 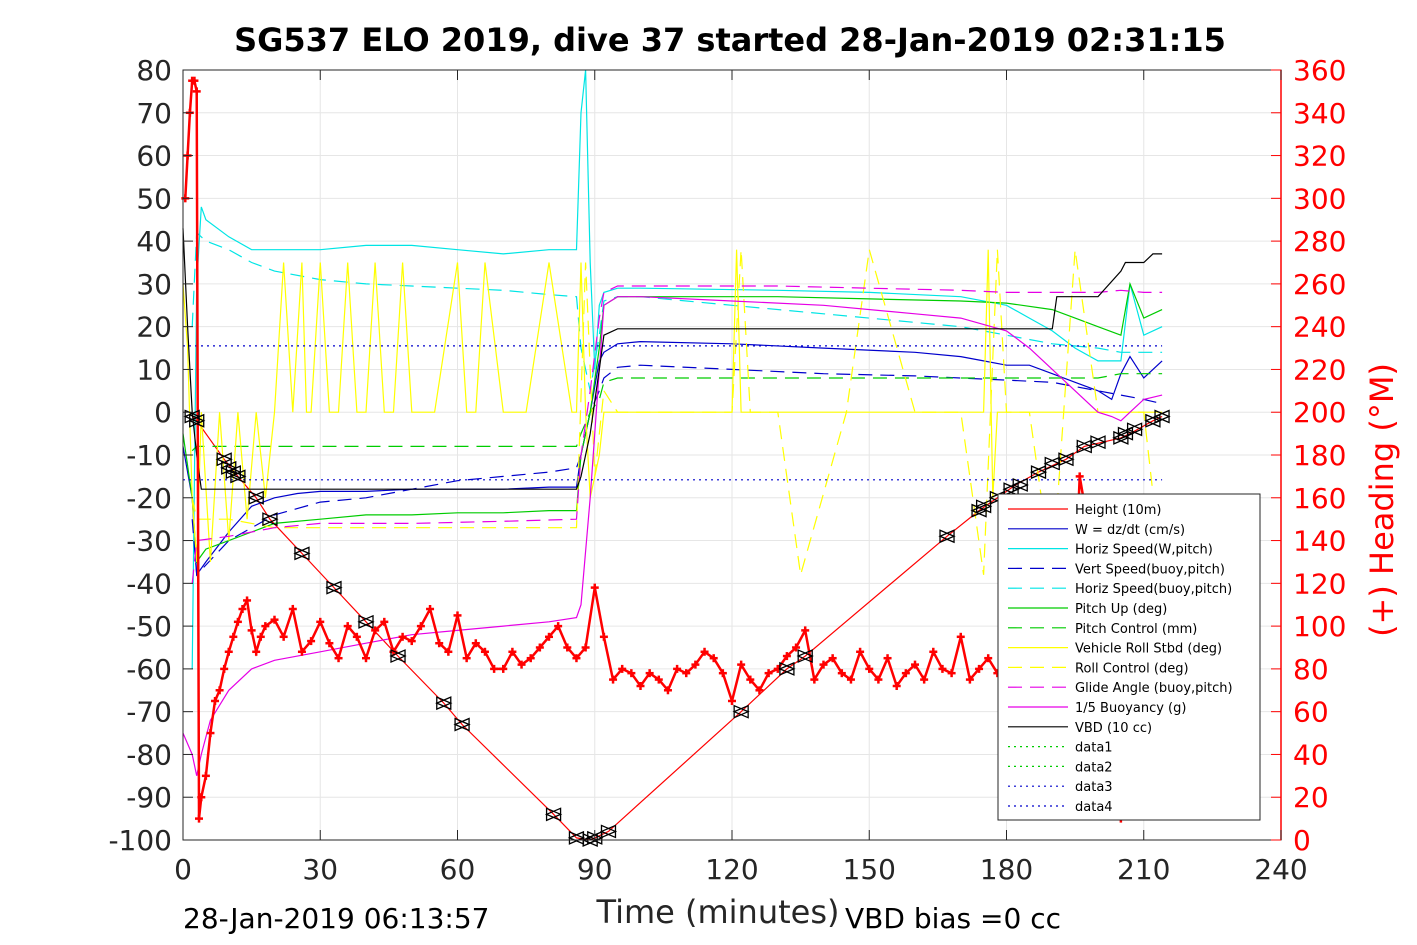 I want to click on x-tick-label: 90, so click(x=595, y=869).